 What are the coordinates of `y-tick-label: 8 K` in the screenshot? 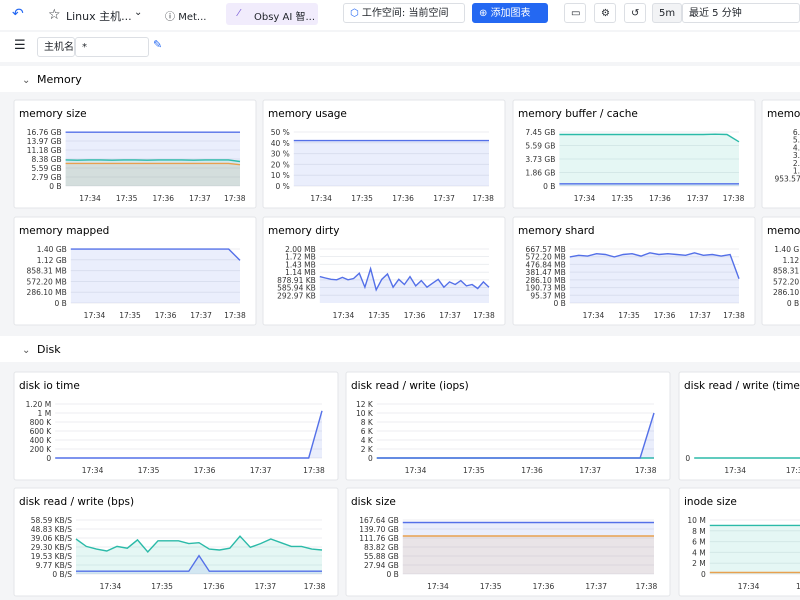 It's located at (367, 422).